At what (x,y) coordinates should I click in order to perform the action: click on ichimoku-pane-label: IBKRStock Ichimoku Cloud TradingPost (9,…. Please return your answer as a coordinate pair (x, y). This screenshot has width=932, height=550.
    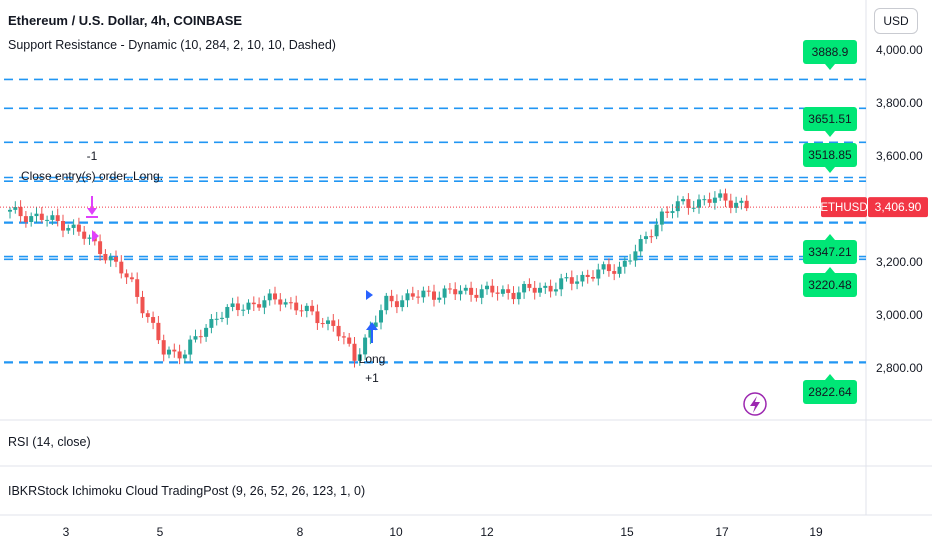
    Looking at the image, I should click on (187, 491).